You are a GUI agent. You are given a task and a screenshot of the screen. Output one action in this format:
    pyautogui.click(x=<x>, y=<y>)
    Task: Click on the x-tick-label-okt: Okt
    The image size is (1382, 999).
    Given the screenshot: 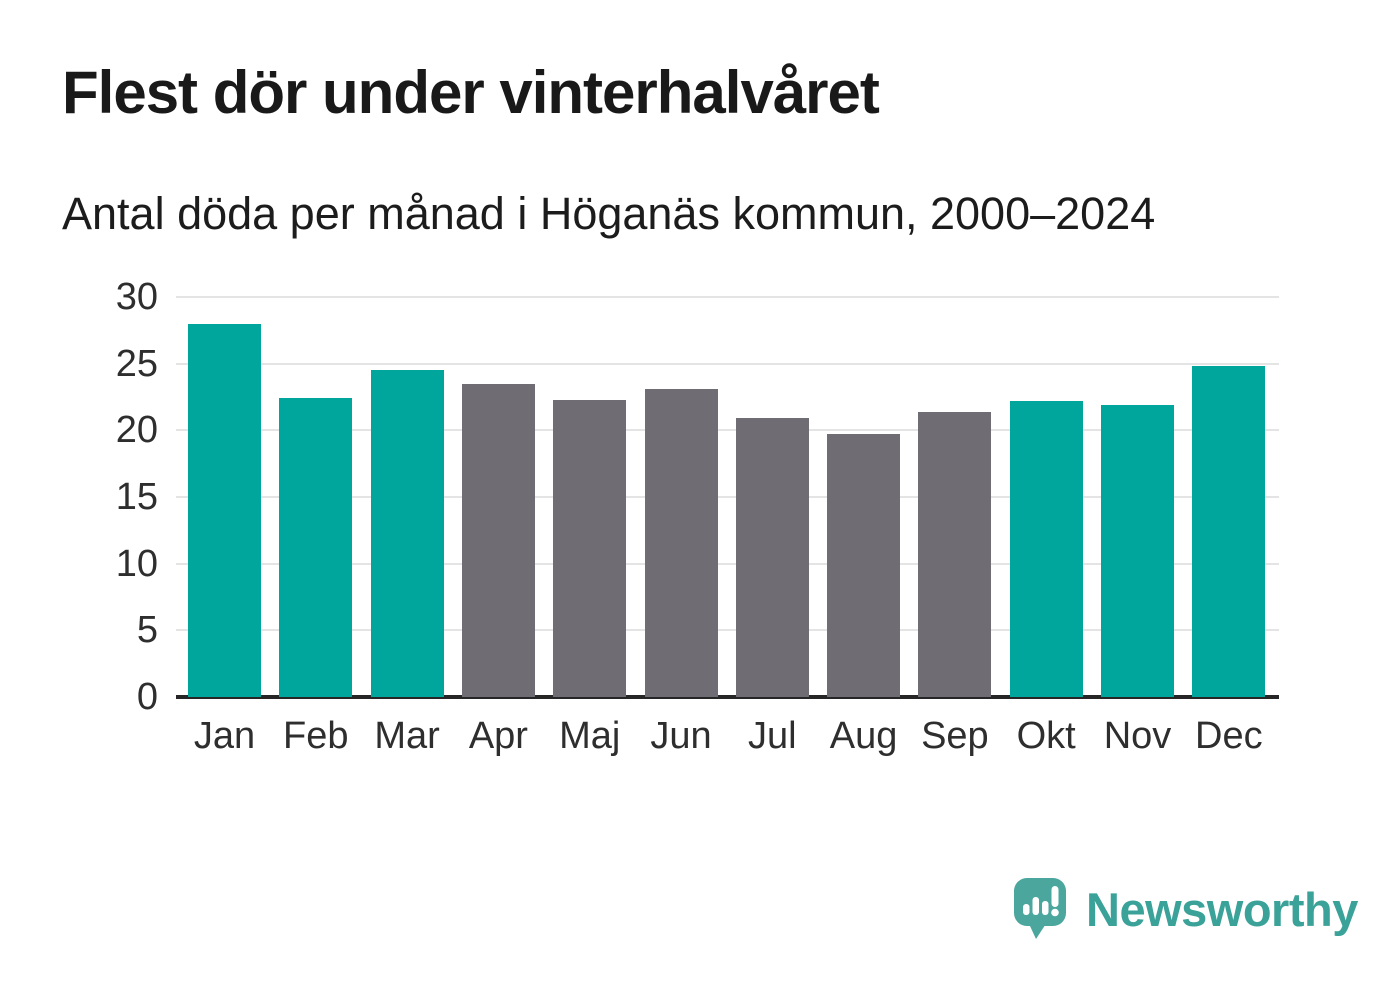 What is the action you would take?
    pyautogui.click(x=1046, y=736)
    